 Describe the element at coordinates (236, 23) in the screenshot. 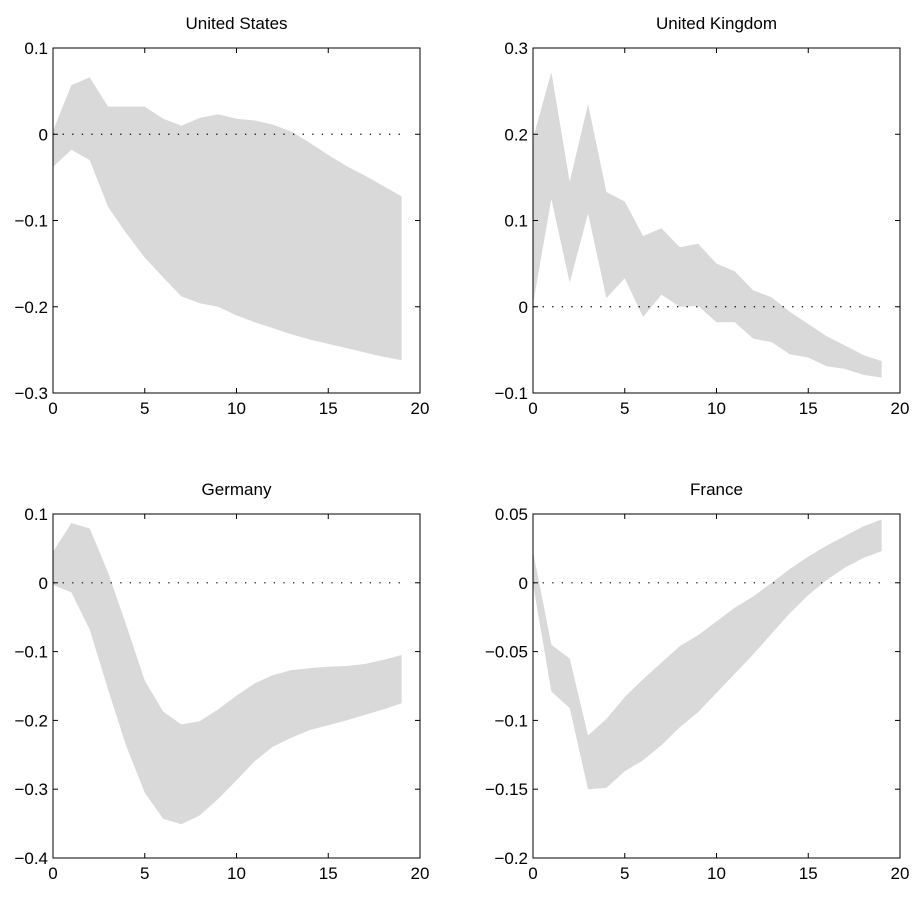

I see `chart-title: United States` at that location.